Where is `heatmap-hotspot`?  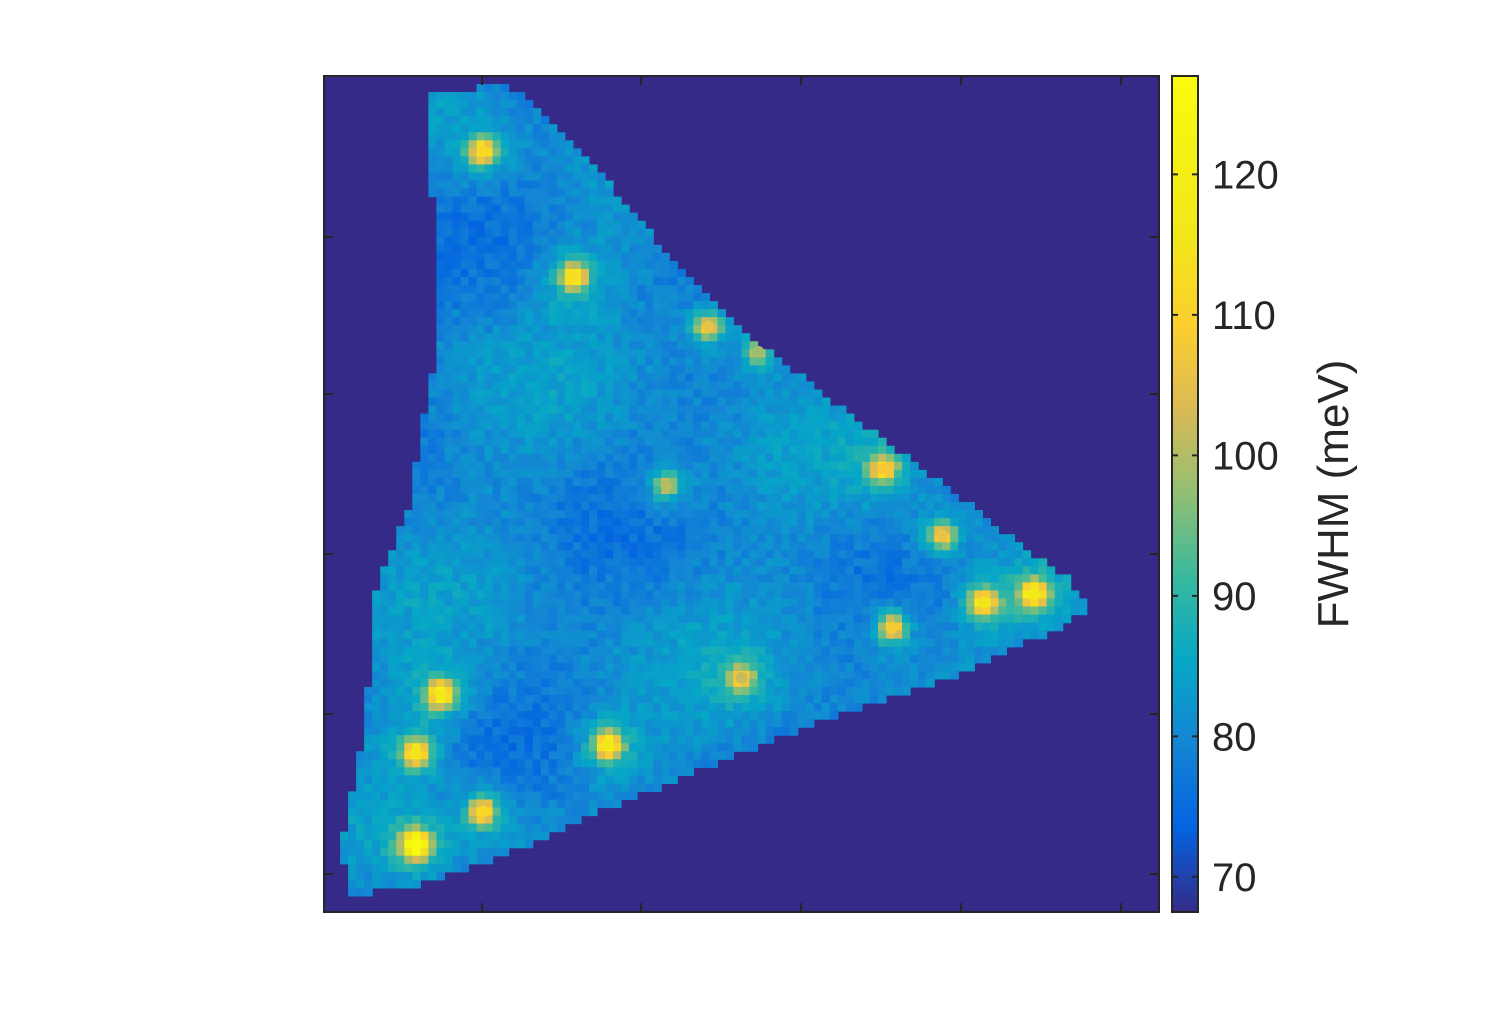
heatmap-hotspot is located at coordinates (891, 627).